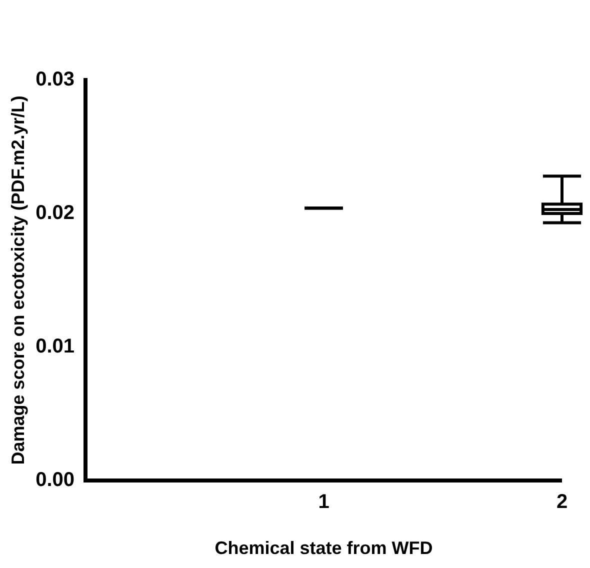 Image resolution: width=590 pixels, height=568 pixels. What do you see at coordinates (562, 501) in the screenshot?
I see `x-tick-label: 2` at bounding box center [562, 501].